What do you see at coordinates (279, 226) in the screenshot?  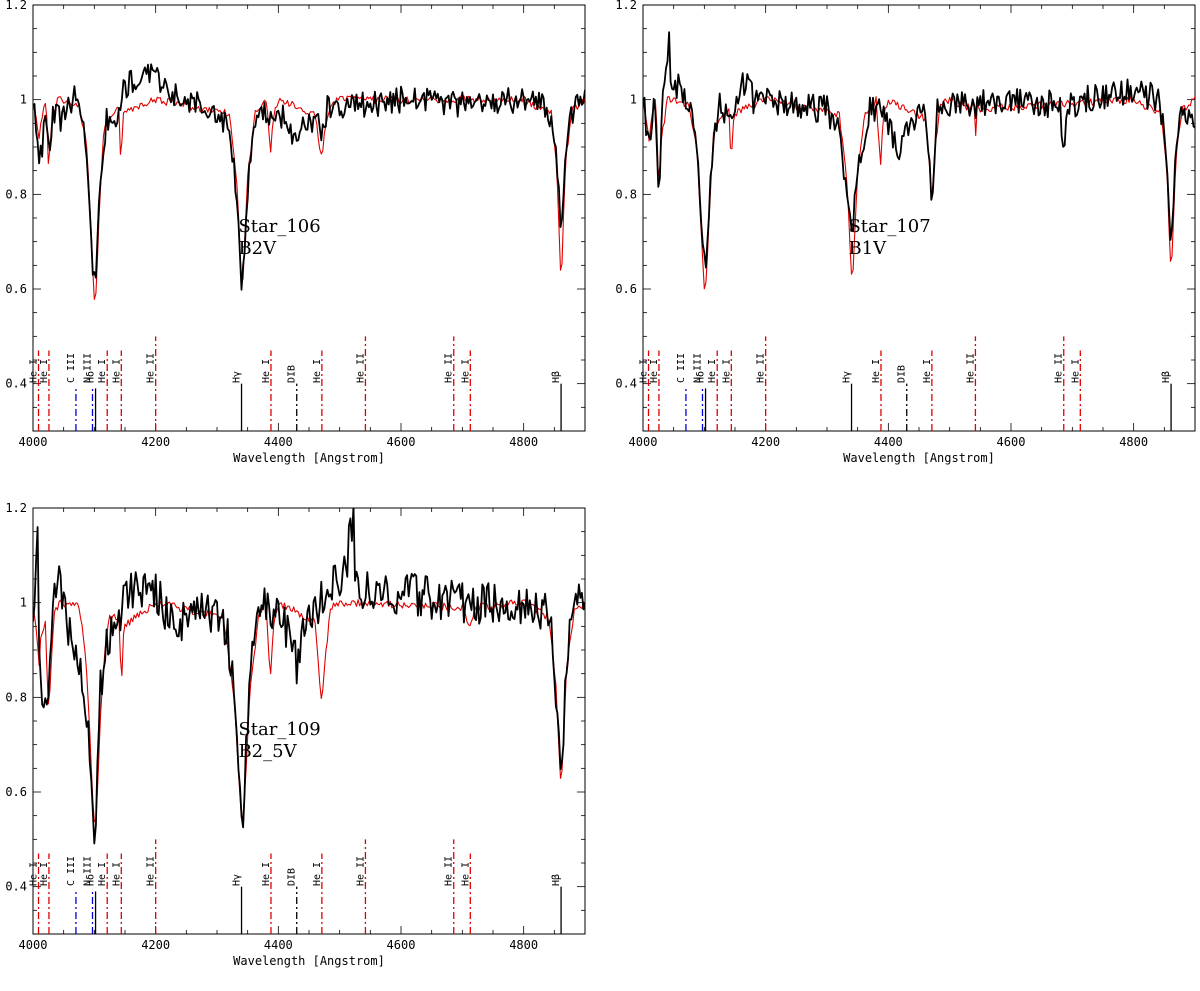 I see `star-name-label: Star_106` at bounding box center [279, 226].